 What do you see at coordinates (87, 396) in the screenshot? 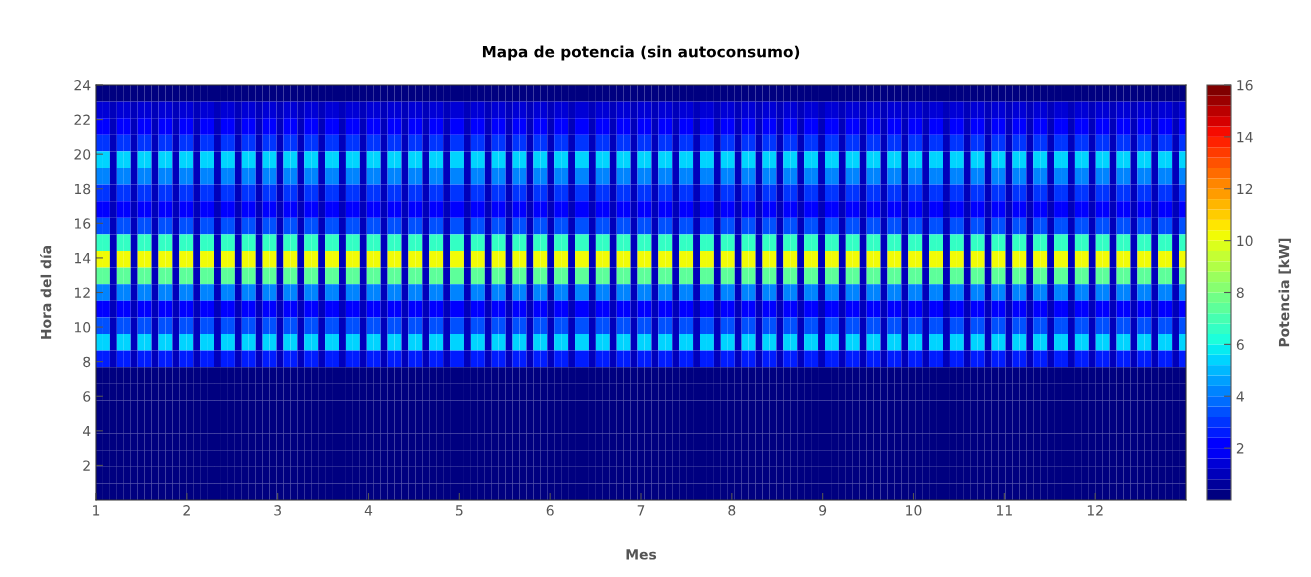
I see `y-tick-label: 6` at bounding box center [87, 396].